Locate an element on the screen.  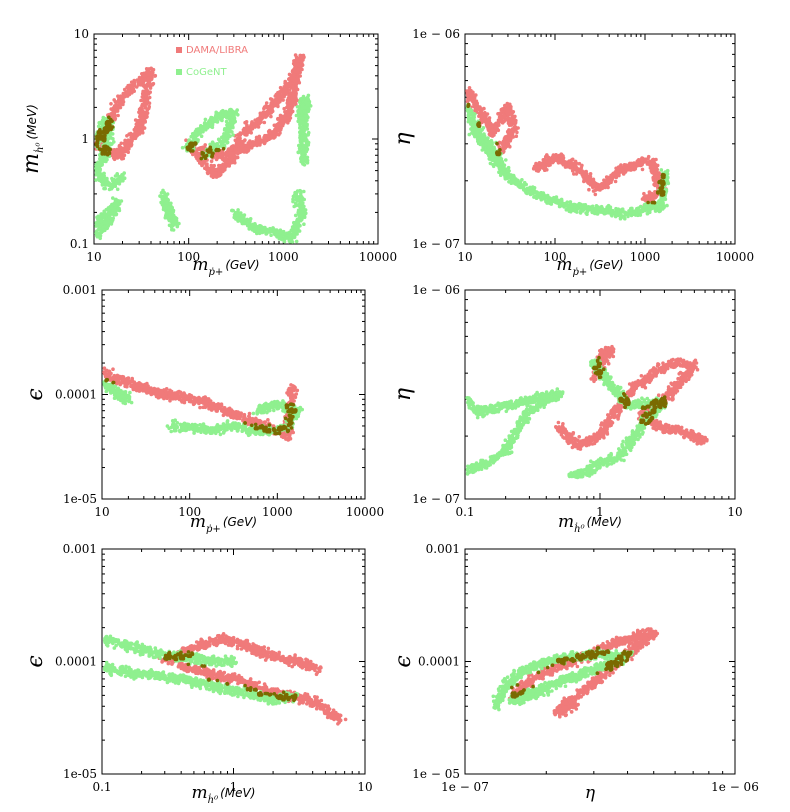
y-tick-label: 0.1 is located at coordinates (79, 244).